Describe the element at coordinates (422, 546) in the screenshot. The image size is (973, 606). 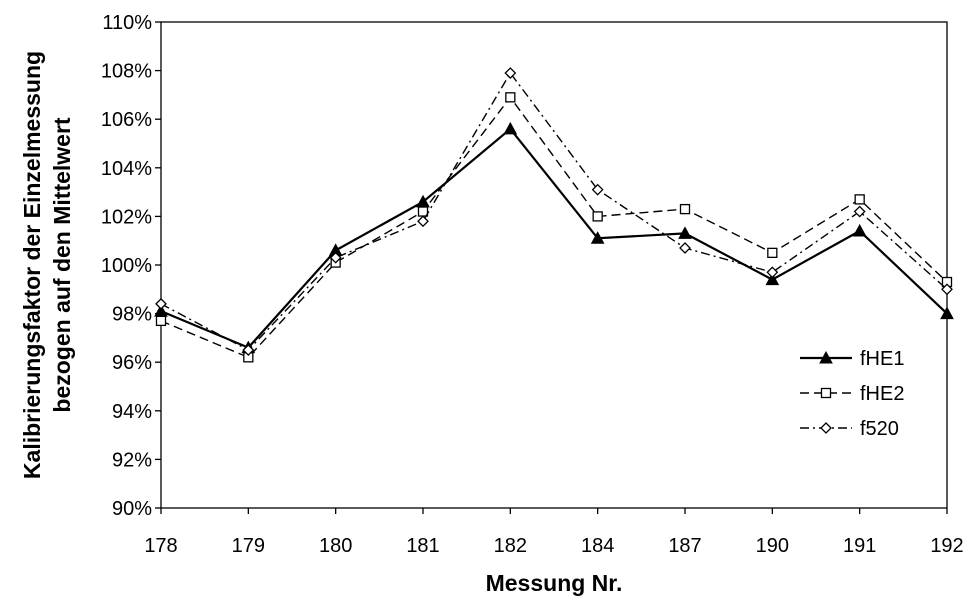
I see `x-tick-label: 181` at that location.